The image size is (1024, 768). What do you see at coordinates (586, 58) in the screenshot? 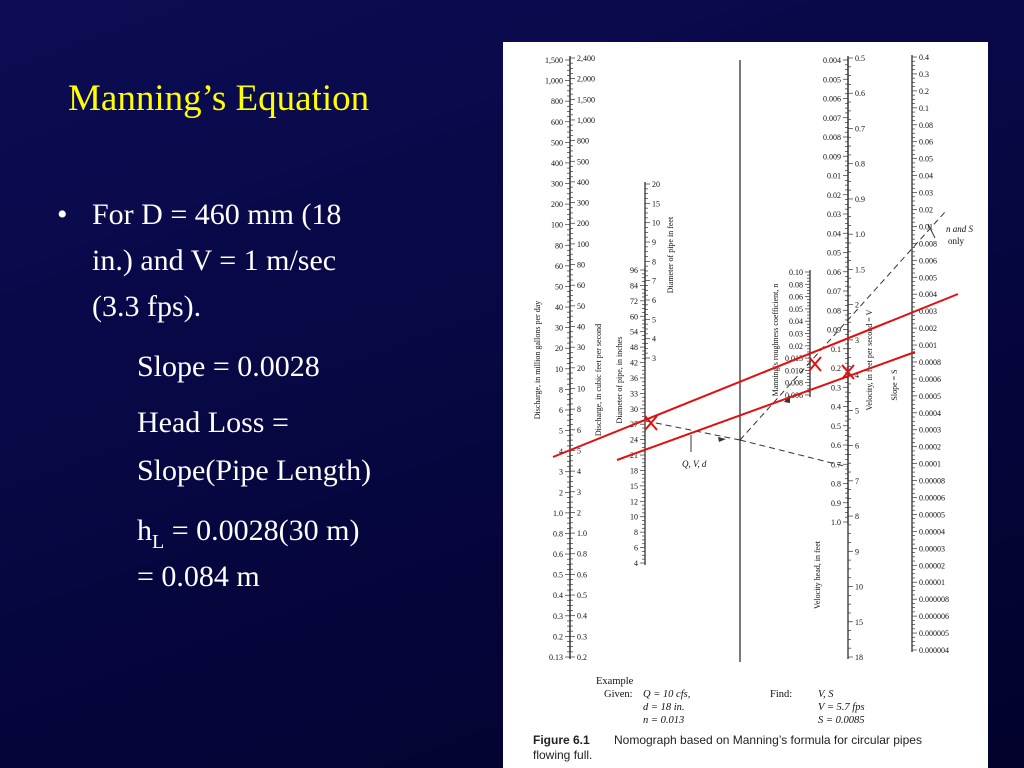
I see `scale-label: 2,400` at bounding box center [586, 58].